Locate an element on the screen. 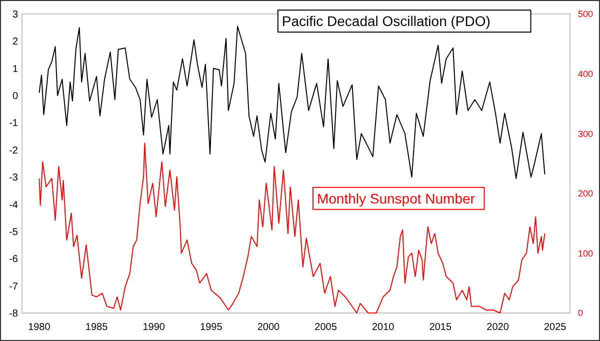 This screenshot has width=600, height=341. x-tick-label: 2010 is located at coordinates (383, 327).